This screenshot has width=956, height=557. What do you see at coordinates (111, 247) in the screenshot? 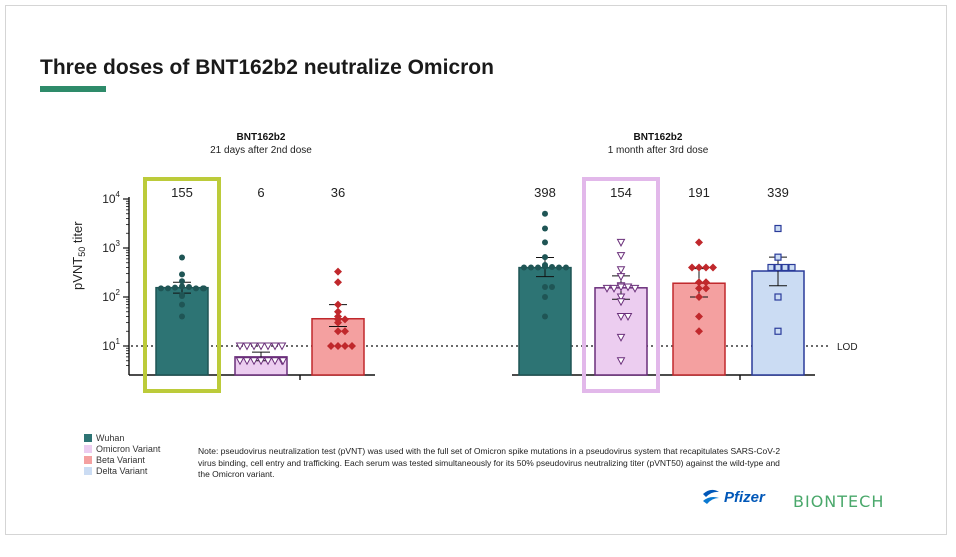
I see `y-tick-label: 10³` at bounding box center [111, 247].